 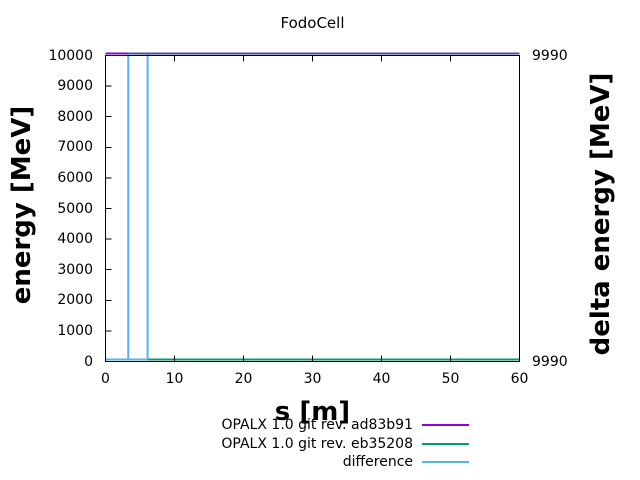 I want to click on y-tick-label: 8000, so click(x=75, y=116).